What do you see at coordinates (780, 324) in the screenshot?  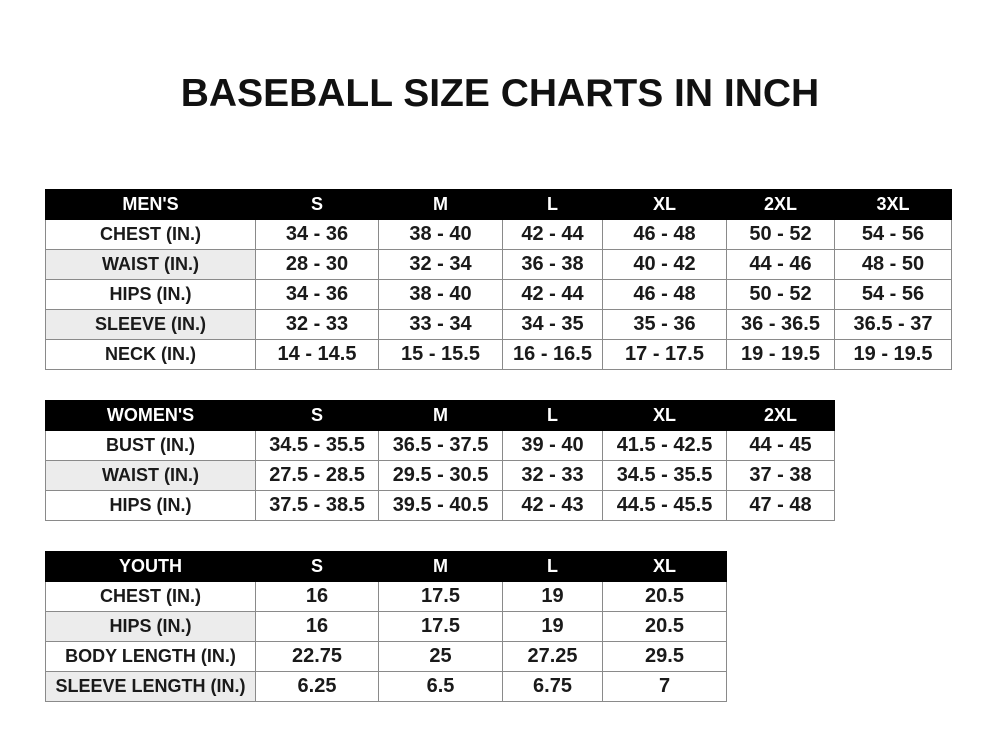 I see `measurement-cell: 36 - 36.5` at bounding box center [780, 324].